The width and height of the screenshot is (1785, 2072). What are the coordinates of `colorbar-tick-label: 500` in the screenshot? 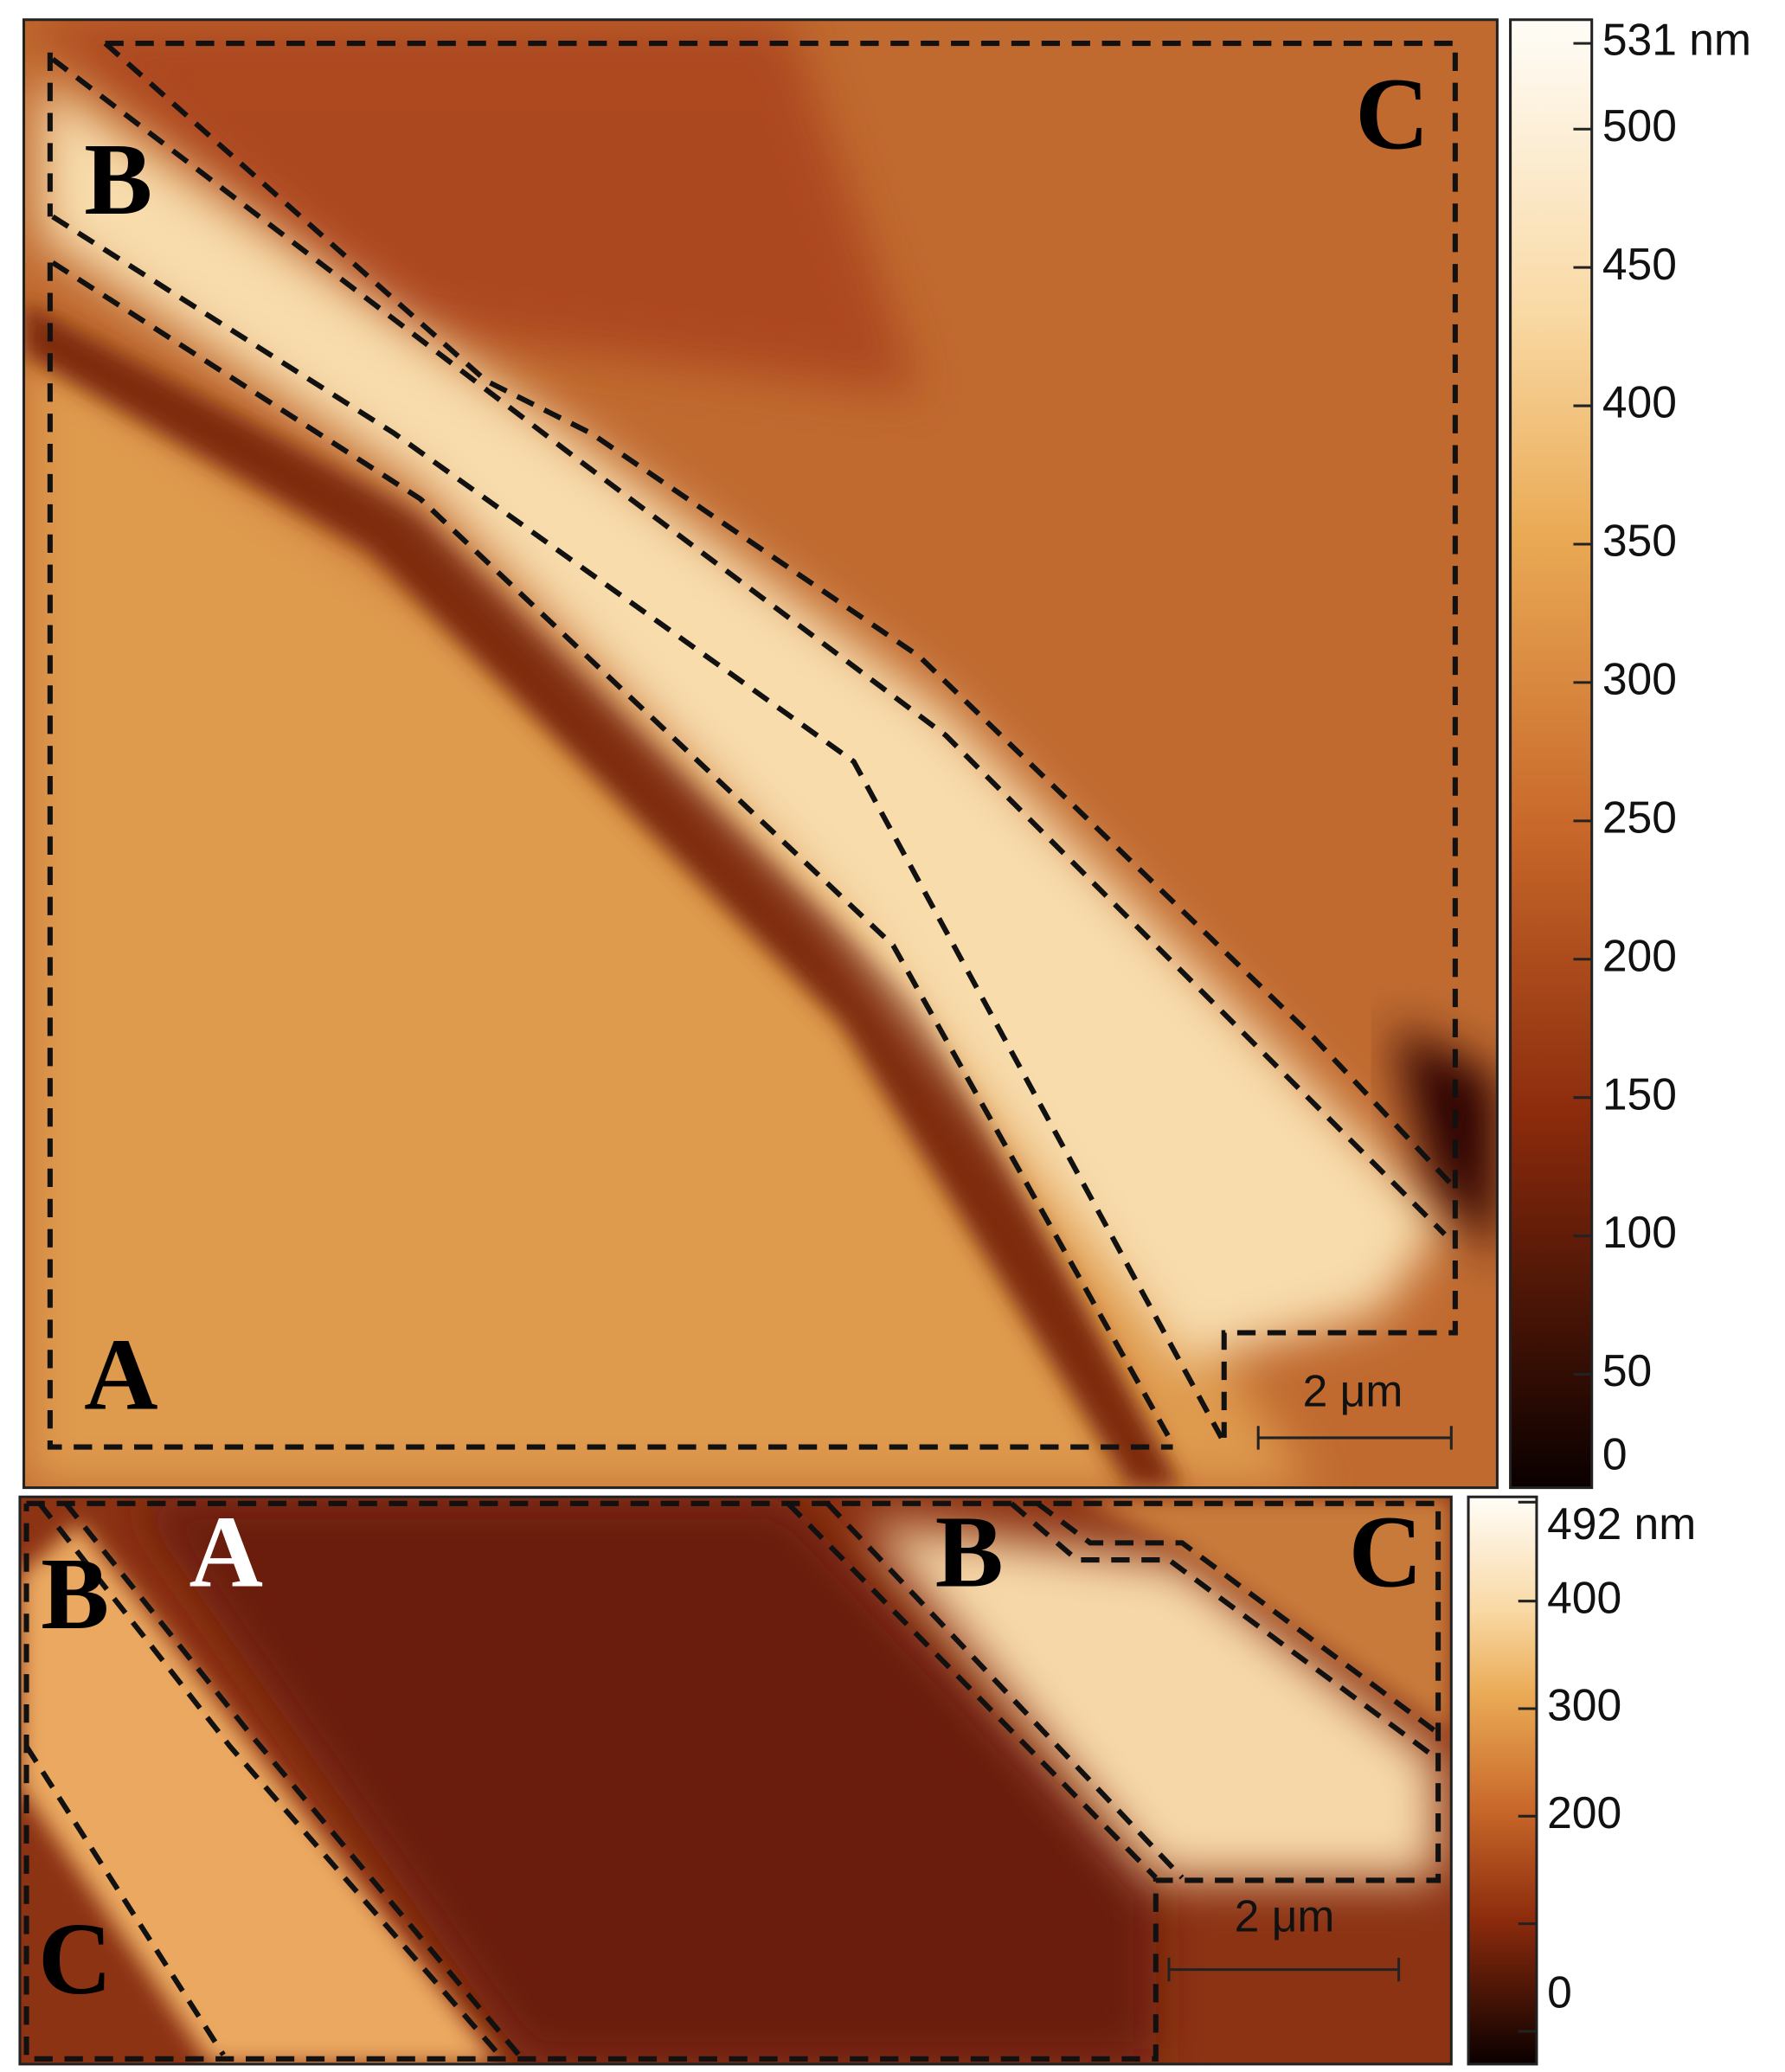 It's located at (1639, 125).